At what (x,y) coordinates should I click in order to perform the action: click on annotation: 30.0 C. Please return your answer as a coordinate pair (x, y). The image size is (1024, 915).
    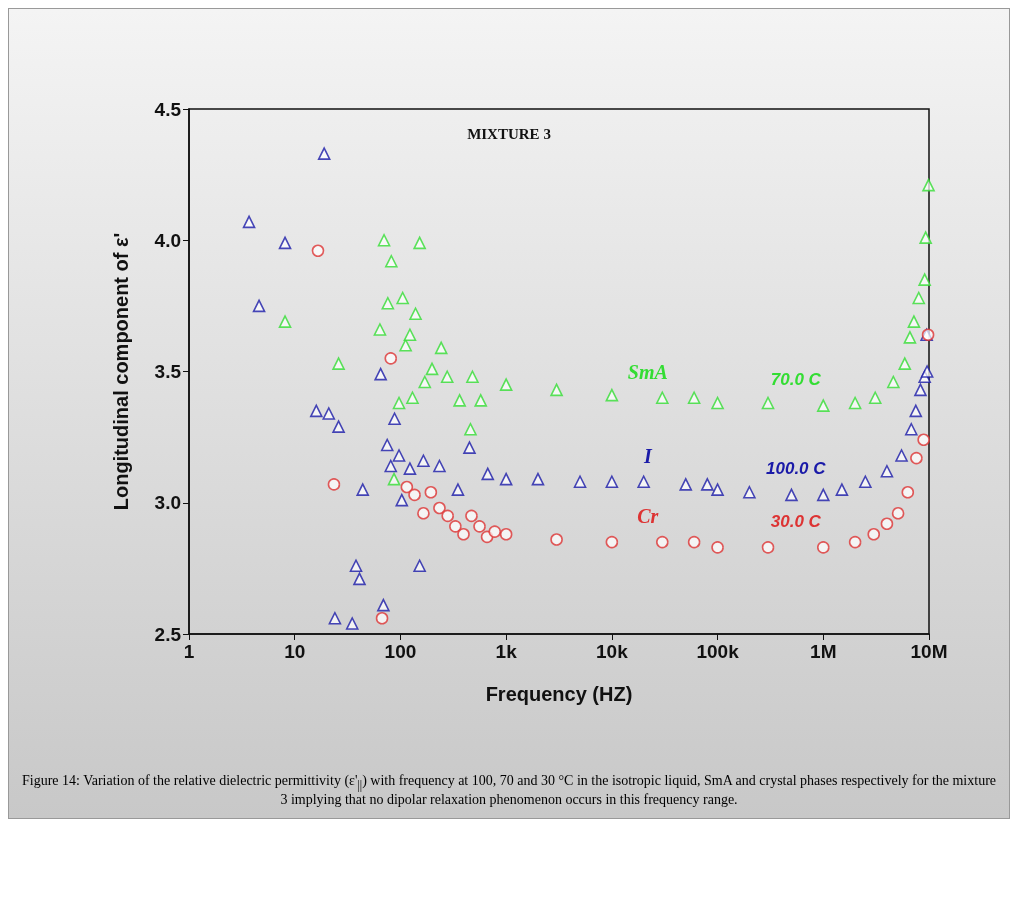
    Looking at the image, I should click on (796, 521).